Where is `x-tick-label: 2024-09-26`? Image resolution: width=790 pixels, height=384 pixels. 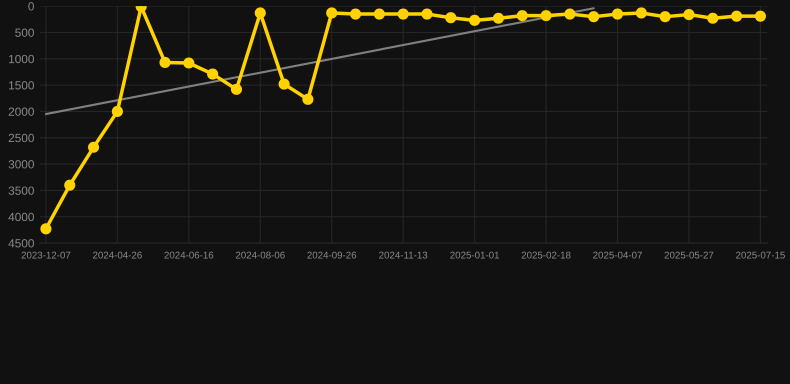
x-tick-label: 2024-09-26 is located at coordinates (331, 255).